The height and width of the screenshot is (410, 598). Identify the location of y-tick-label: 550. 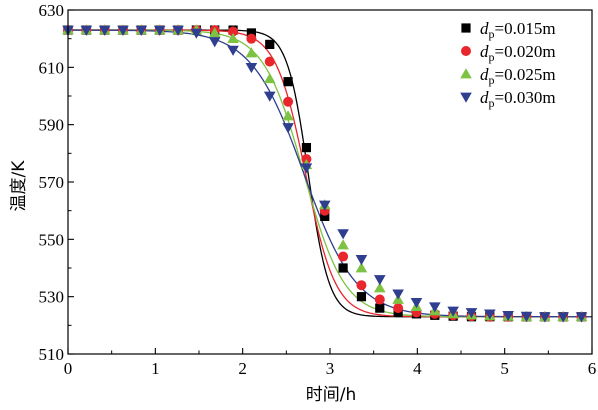
(52, 239).